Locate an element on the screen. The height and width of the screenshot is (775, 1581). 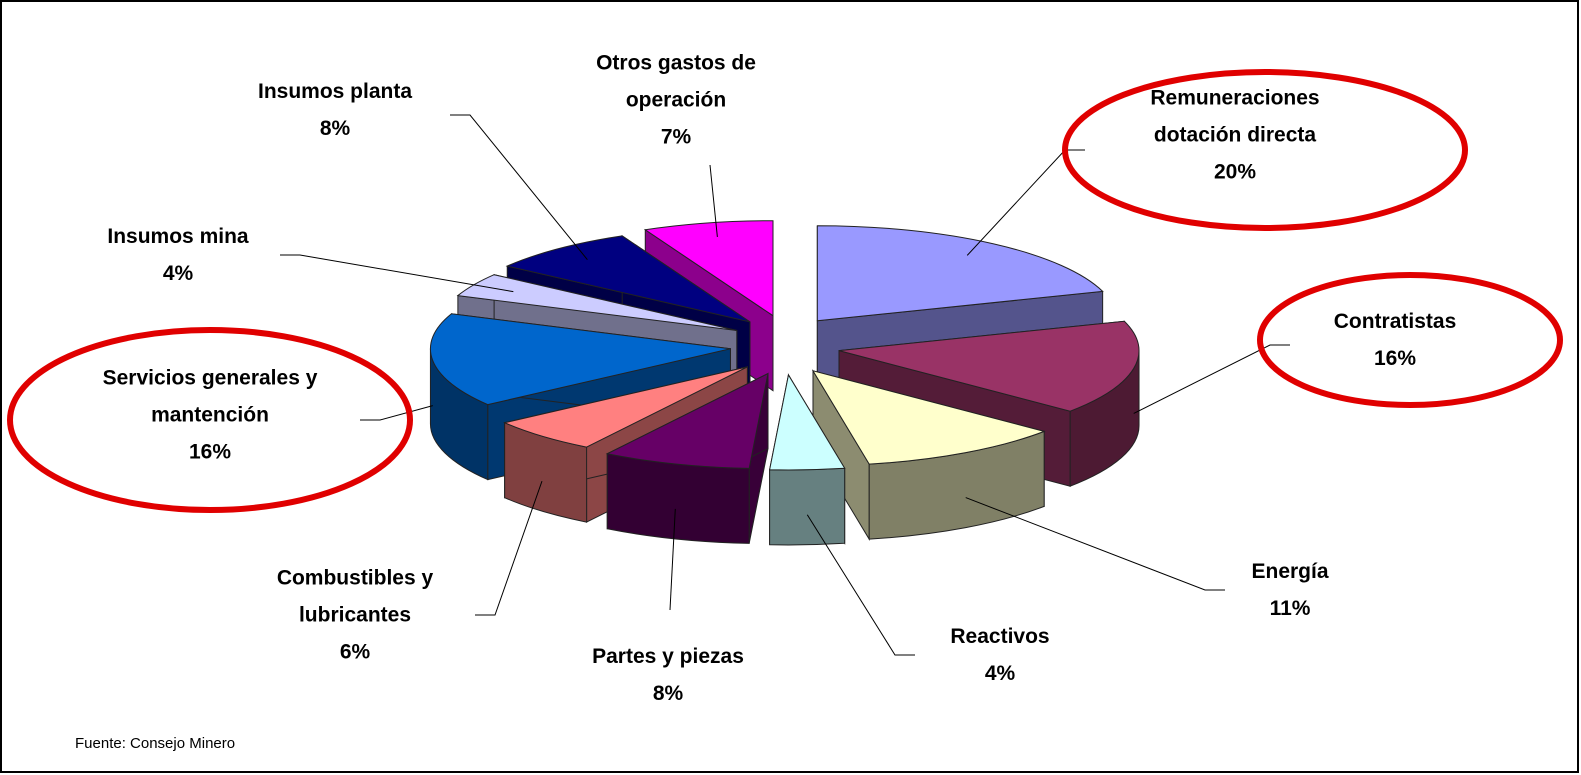
slice-label: Reactivos 4% is located at coordinates (1000, 655).